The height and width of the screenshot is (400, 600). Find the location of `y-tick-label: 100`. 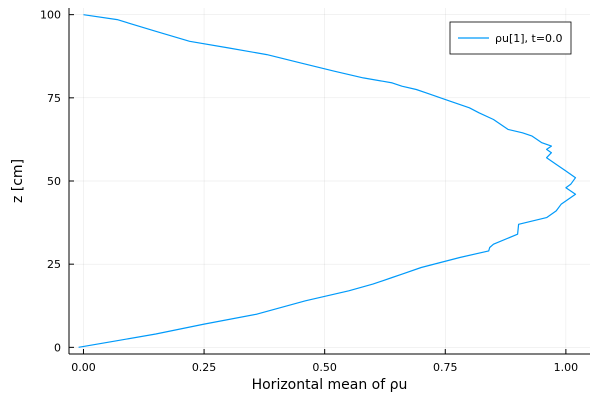

y-tick-label: 100 is located at coordinates (50, 15).